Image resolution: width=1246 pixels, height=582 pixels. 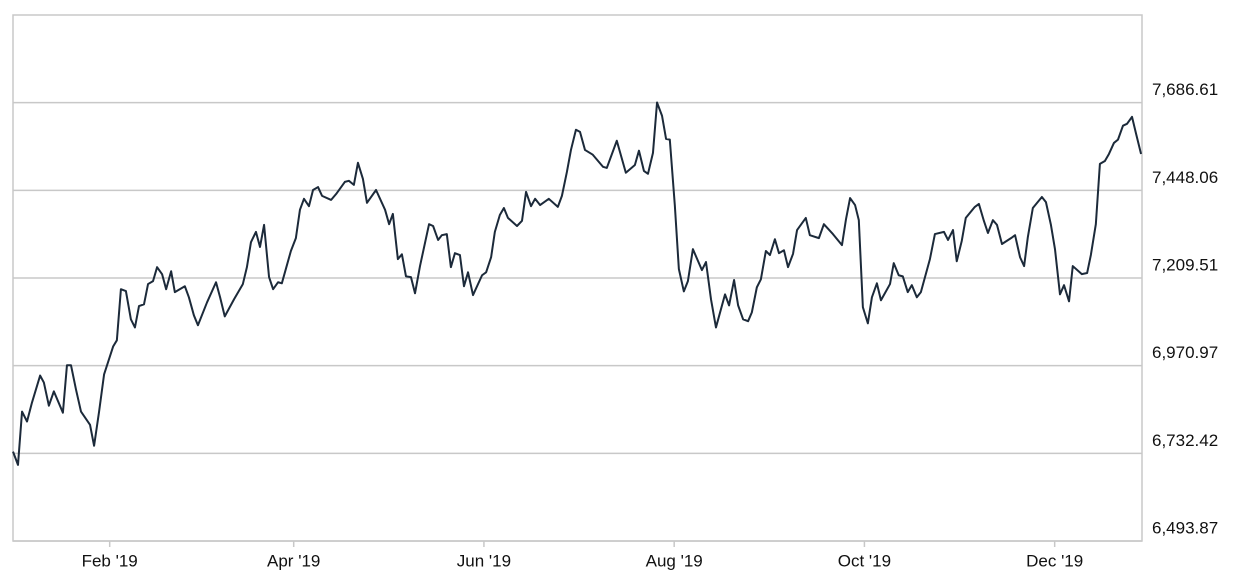 I want to click on x-tick-label: Oct '19, so click(x=864, y=560).